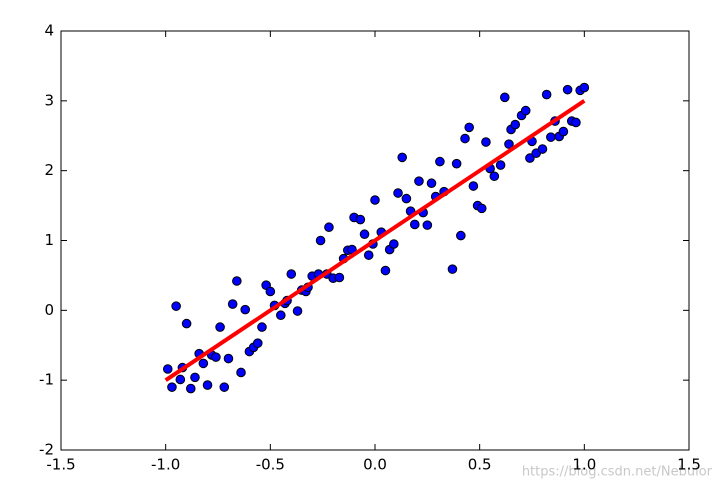  I want to click on y-tick-label: 4, so click(49, 31).